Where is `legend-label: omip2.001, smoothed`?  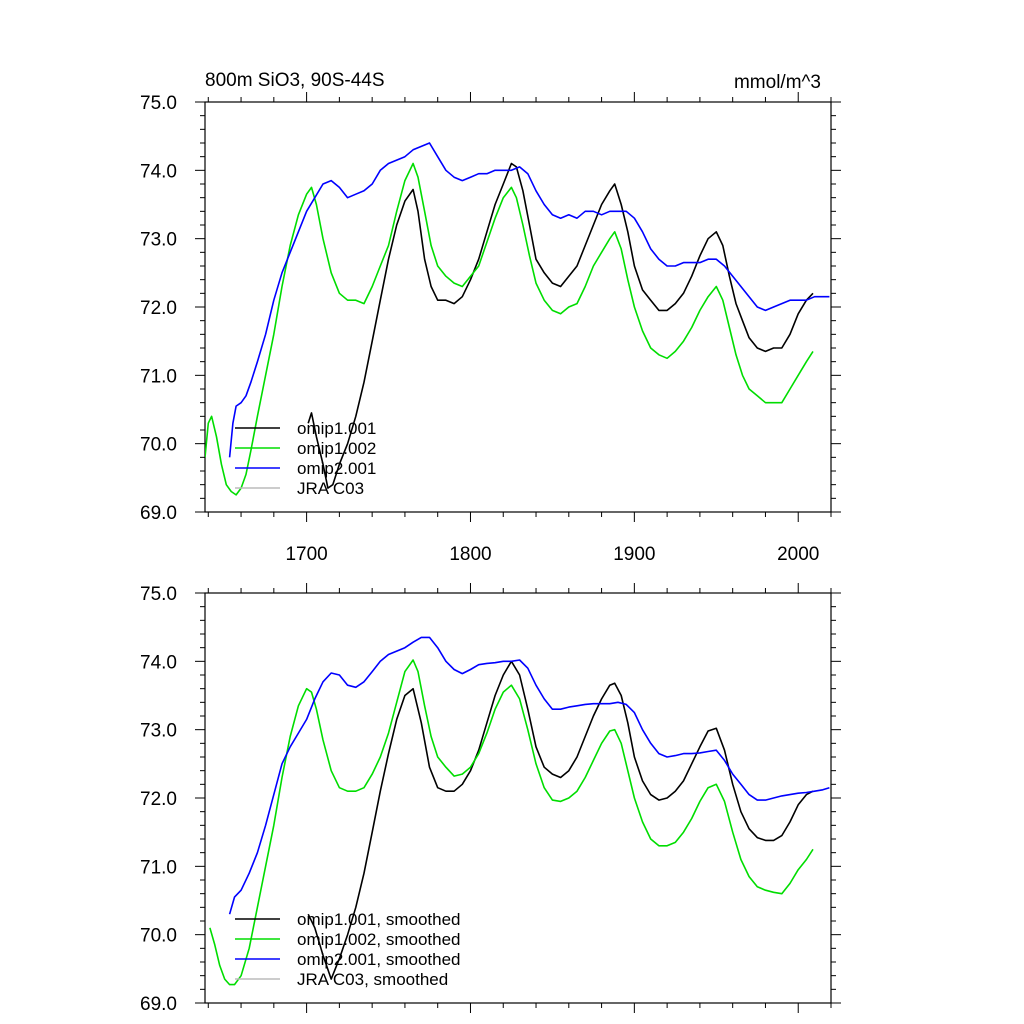
legend-label: omip2.001, smoothed is located at coordinates (379, 959).